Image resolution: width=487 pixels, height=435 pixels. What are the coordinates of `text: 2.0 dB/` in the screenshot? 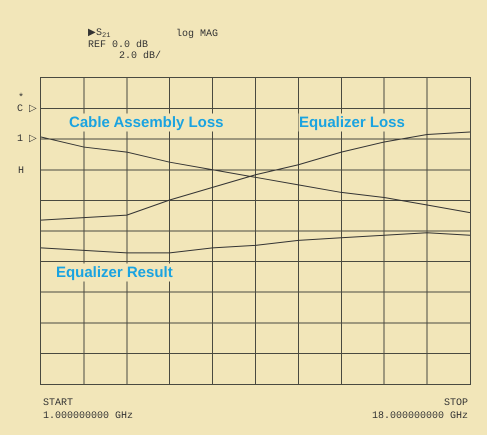 It's located at (140, 56).